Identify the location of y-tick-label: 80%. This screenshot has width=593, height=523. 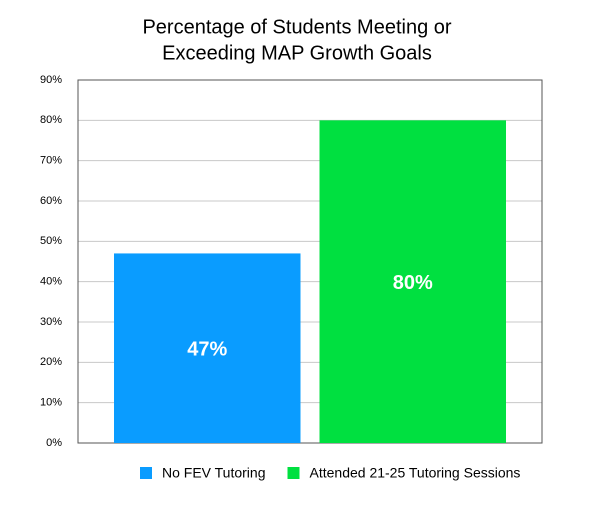
(51, 120).